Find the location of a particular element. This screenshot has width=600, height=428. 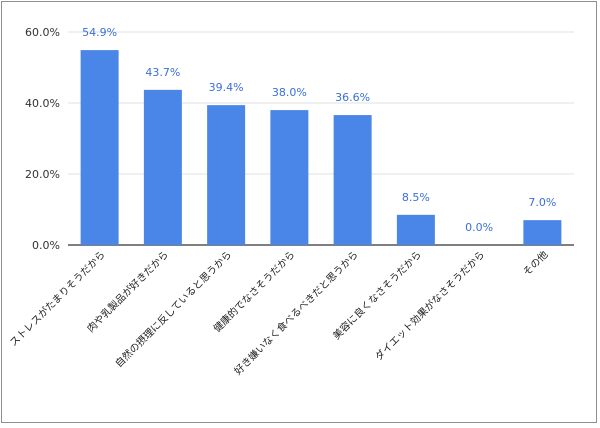

data-label: 38.0% is located at coordinates (289, 92).